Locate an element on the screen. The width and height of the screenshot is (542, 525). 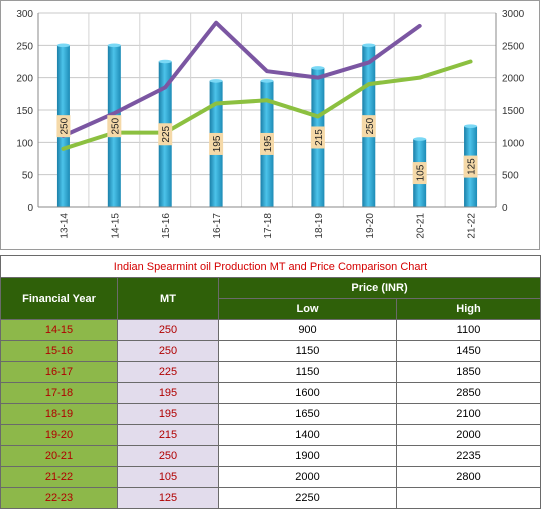
y2-tick-label: 2500 is located at coordinates (513, 46).